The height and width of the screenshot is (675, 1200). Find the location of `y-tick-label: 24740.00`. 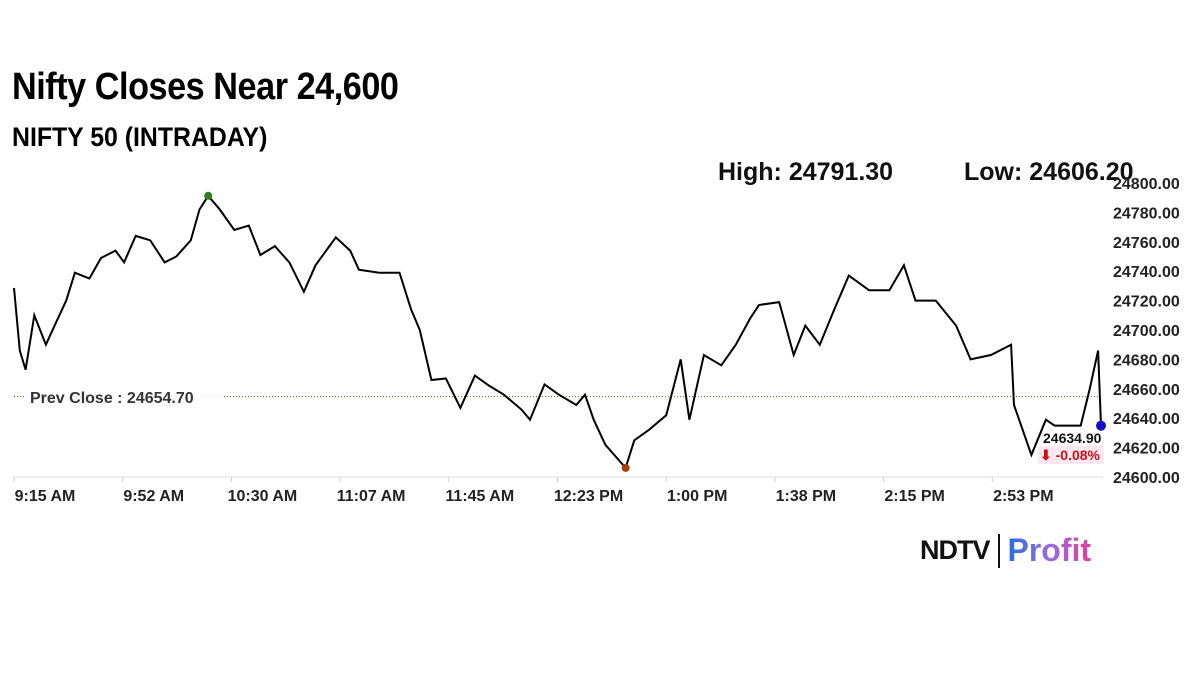

y-tick-label: 24740.00 is located at coordinates (1146, 272).